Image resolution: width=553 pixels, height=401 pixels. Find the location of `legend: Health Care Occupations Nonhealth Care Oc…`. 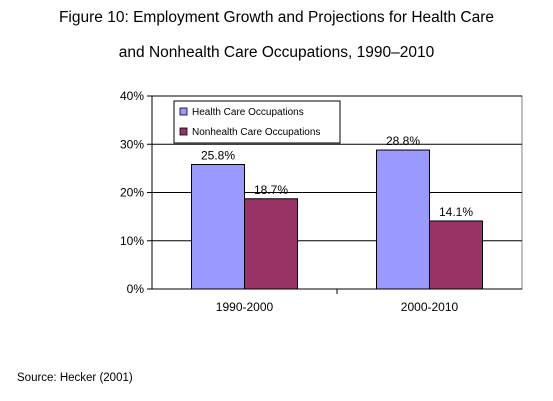

legend: Health Care Occupations Nonhealth Care Oc… is located at coordinates (257, 122).